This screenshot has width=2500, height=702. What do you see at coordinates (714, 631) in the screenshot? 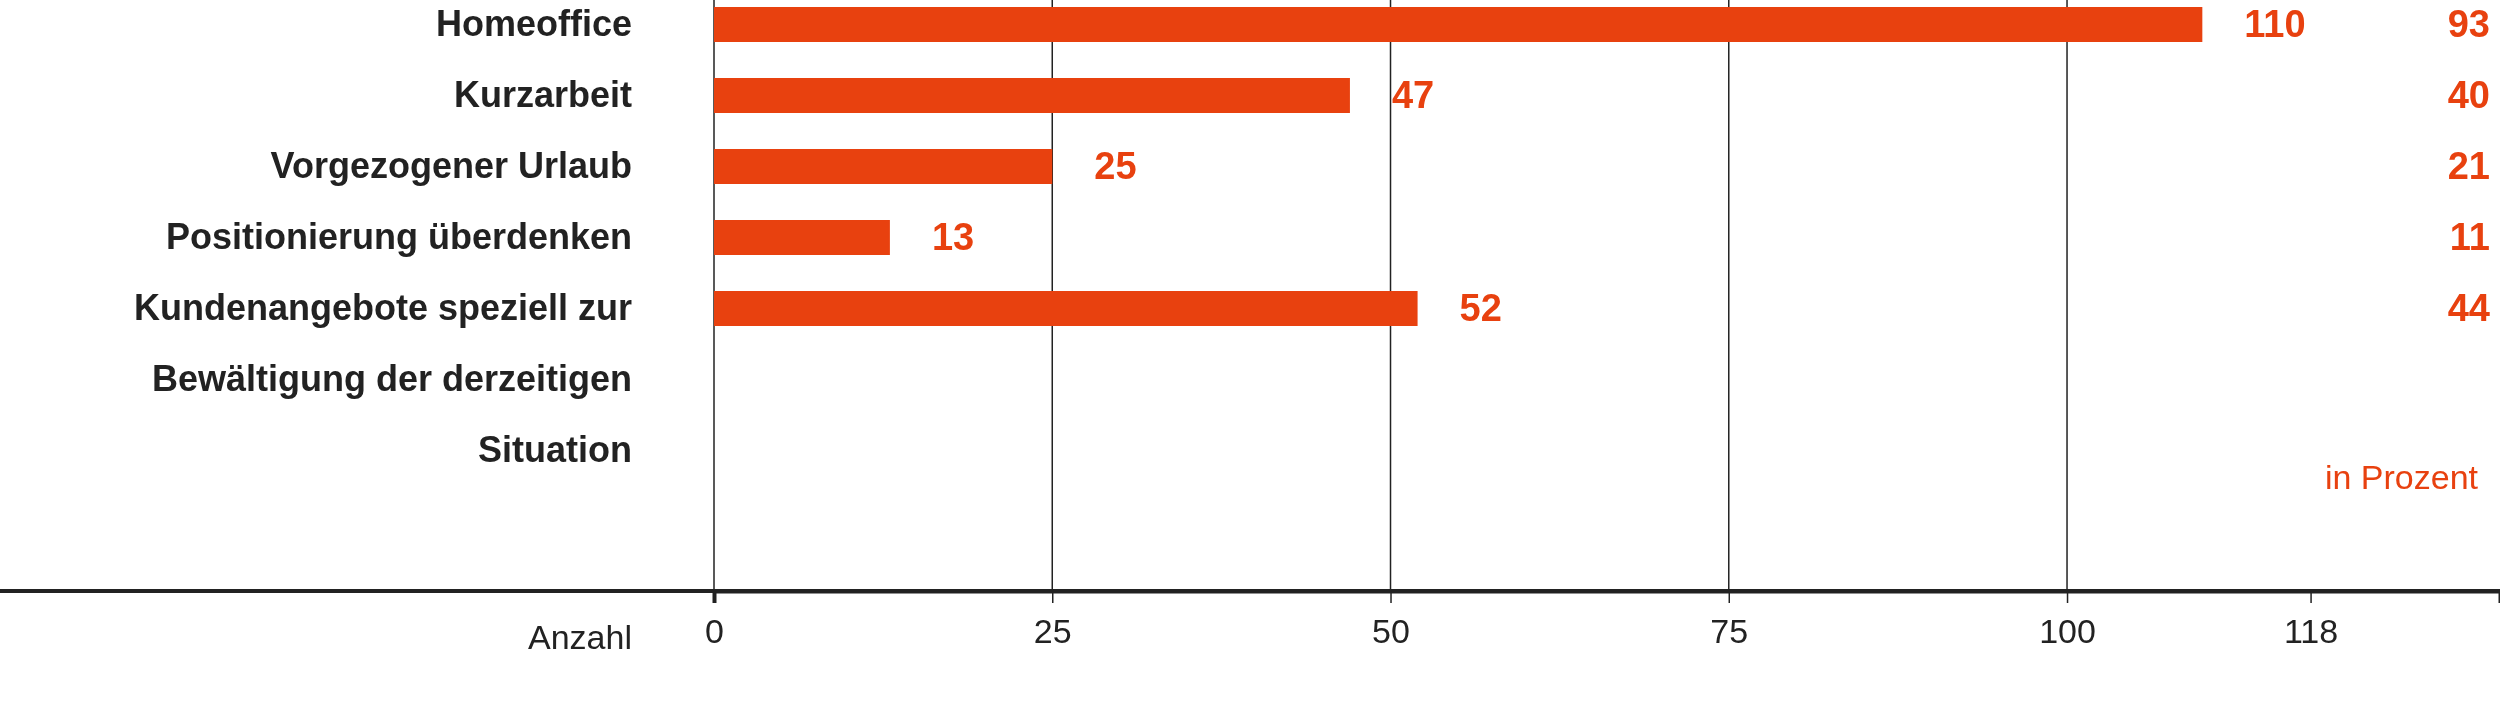
I see `x-tick-label: 0` at bounding box center [714, 631].